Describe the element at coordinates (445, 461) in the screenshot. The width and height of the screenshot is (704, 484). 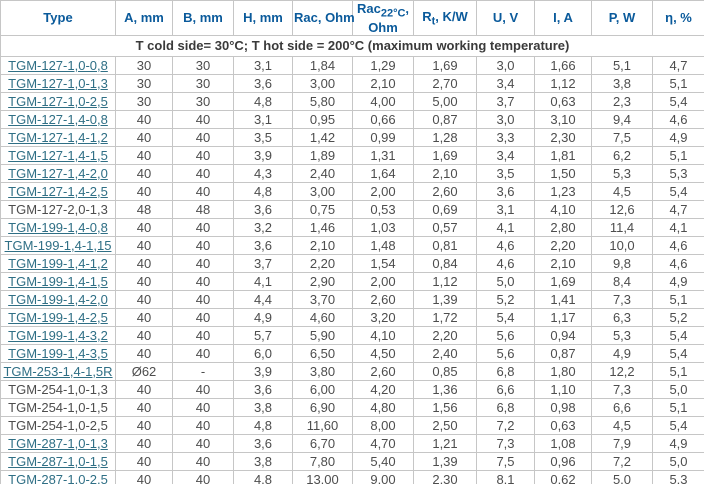
I see `cell-rt_k_w: 1,39` at that location.